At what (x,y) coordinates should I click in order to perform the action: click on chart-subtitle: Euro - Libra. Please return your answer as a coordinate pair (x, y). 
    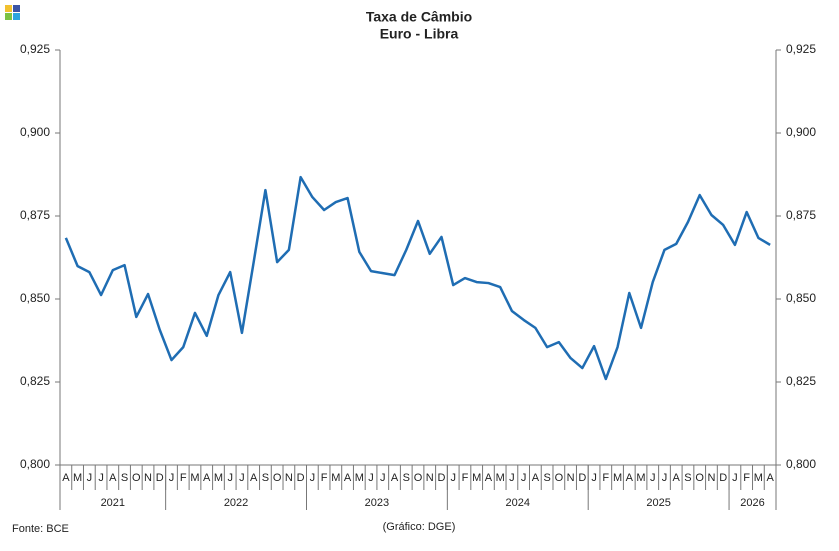
    Looking at the image, I should click on (419, 34).